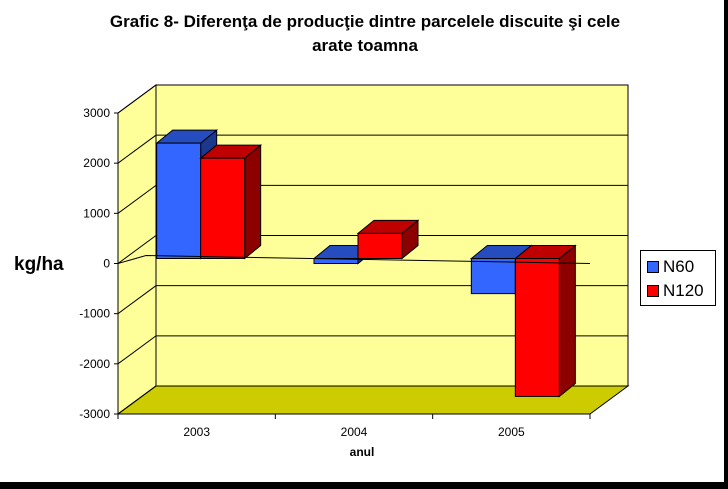 This screenshot has height=489, width=728. Describe the element at coordinates (106, 264) in the screenshot. I see `y-tick-label: 0` at that location.